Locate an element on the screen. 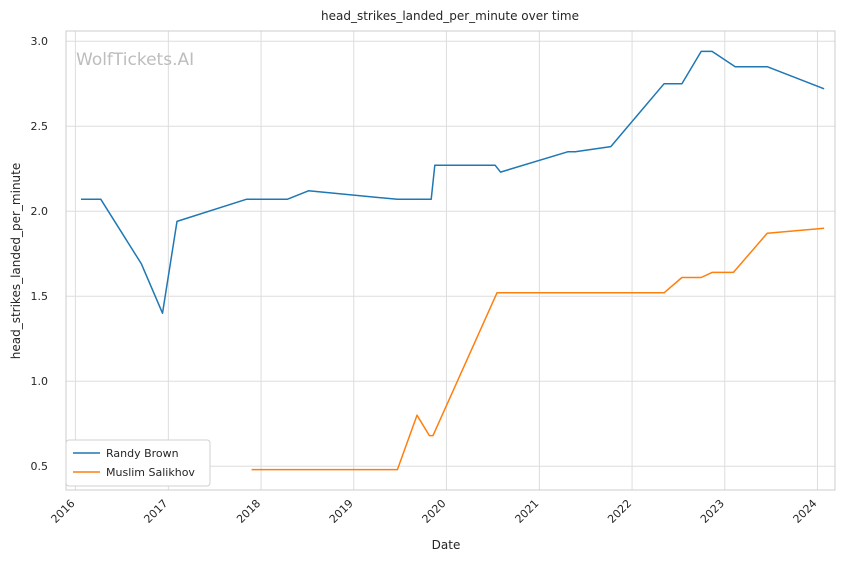  x-tick-label: 2017 is located at coordinates (155, 511).